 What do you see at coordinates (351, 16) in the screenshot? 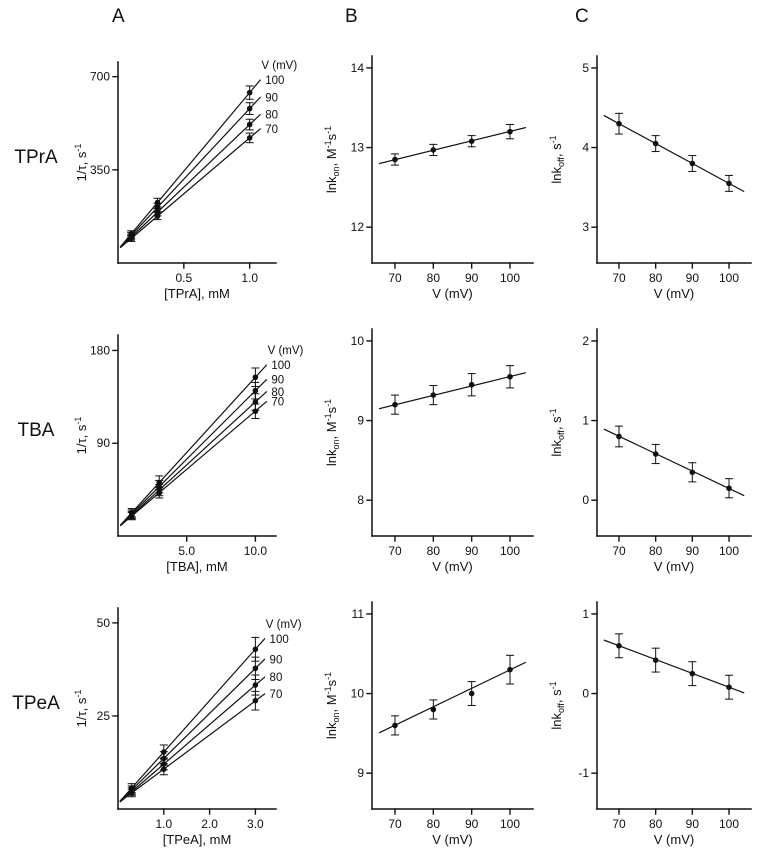
I see `column-header-b: B` at bounding box center [351, 16].